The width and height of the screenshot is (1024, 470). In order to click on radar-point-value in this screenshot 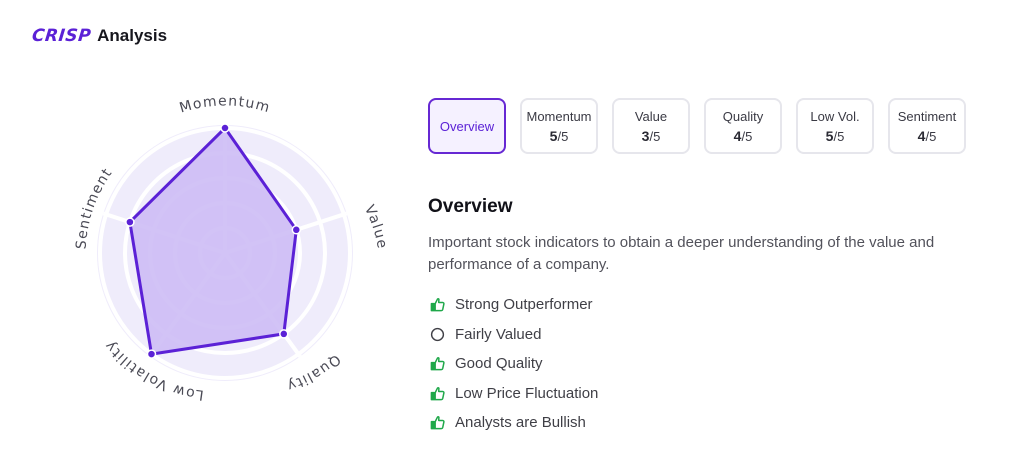, I will do `click(296, 230)`.